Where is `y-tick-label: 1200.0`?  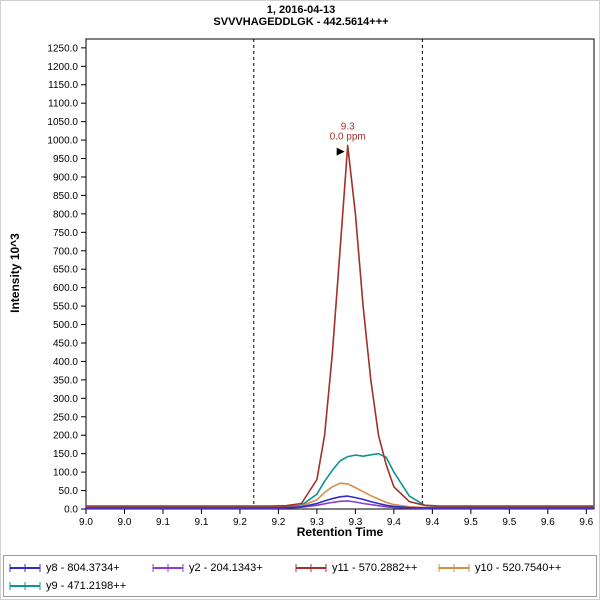
y-tick-label: 1200.0 is located at coordinates (62, 67).